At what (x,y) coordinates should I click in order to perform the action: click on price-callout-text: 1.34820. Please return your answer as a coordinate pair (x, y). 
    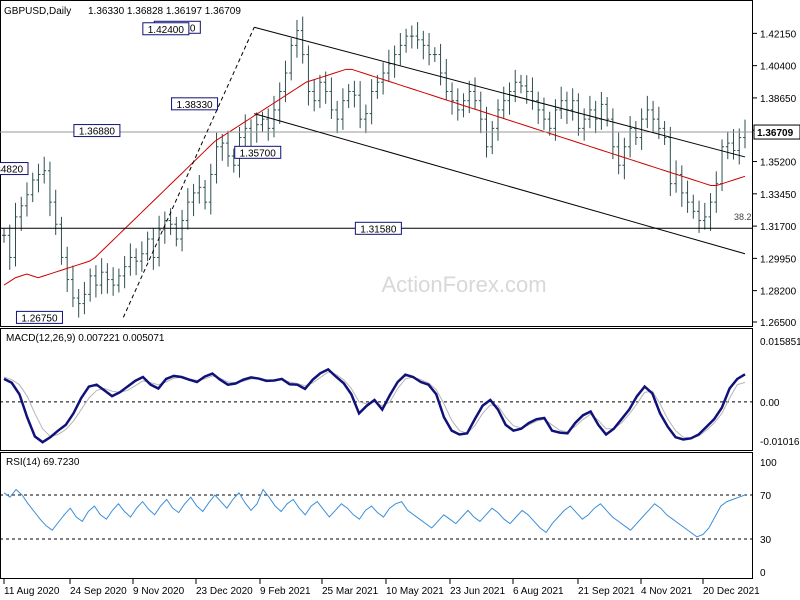
    Looking at the image, I should click on (12, 170).